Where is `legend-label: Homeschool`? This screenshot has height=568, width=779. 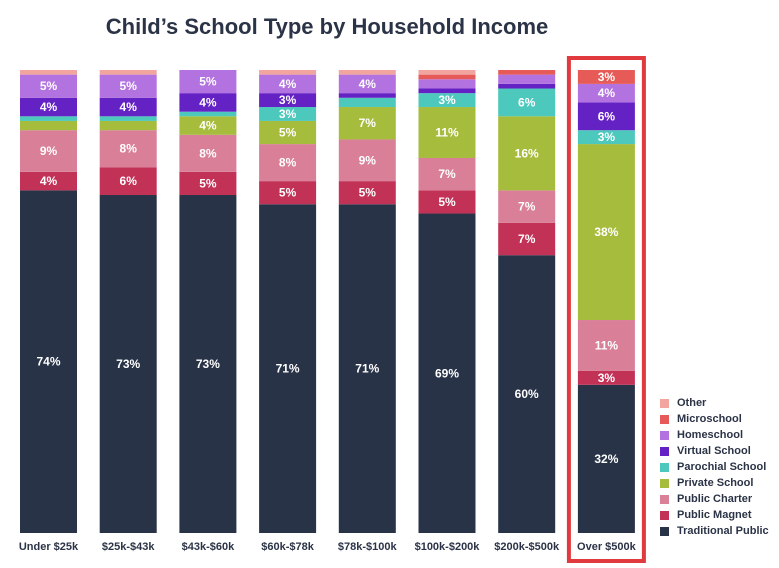 legend-label: Homeschool is located at coordinates (710, 435).